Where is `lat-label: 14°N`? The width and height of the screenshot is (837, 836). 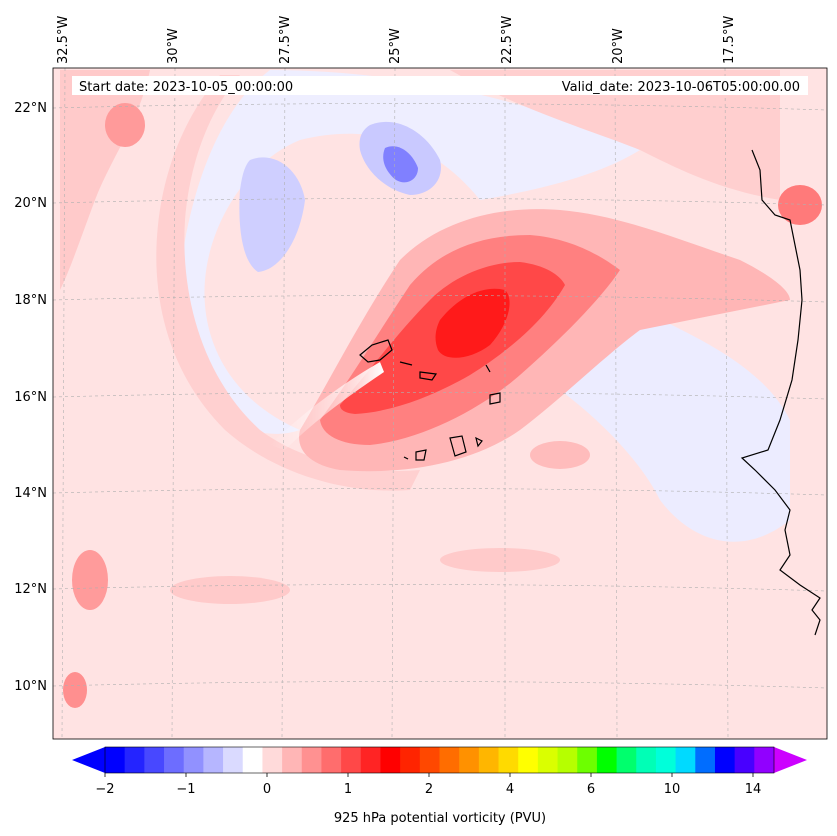
lat-label: 14°N is located at coordinates (30, 493).